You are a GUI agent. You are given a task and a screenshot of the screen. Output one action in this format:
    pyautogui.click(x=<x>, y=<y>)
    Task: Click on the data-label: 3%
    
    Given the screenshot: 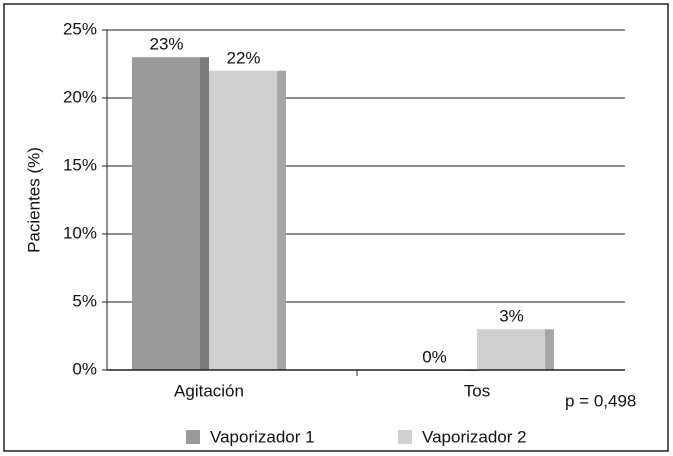 What is the action you would take?
    pyautogui.click(x=511, y=316)
    